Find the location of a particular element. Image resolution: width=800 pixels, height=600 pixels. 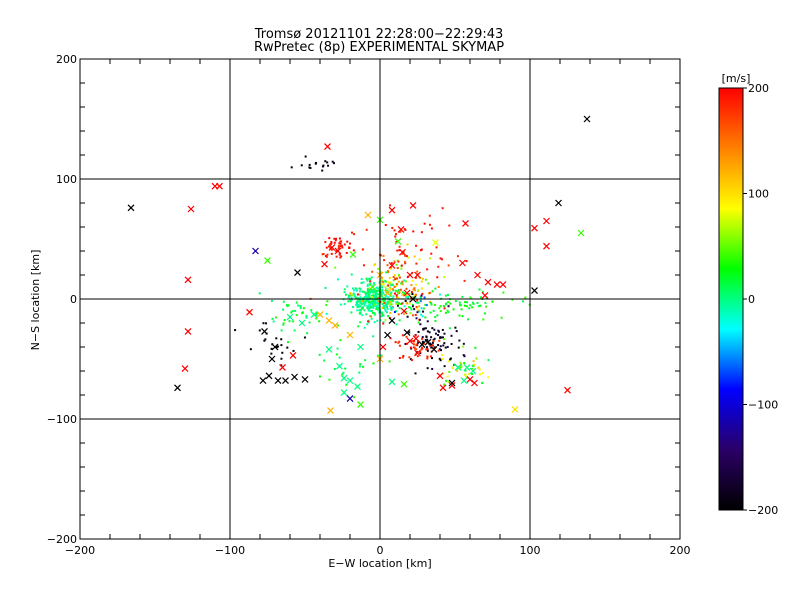

y-tick-label: 100 is located at coordinates (66, 179).